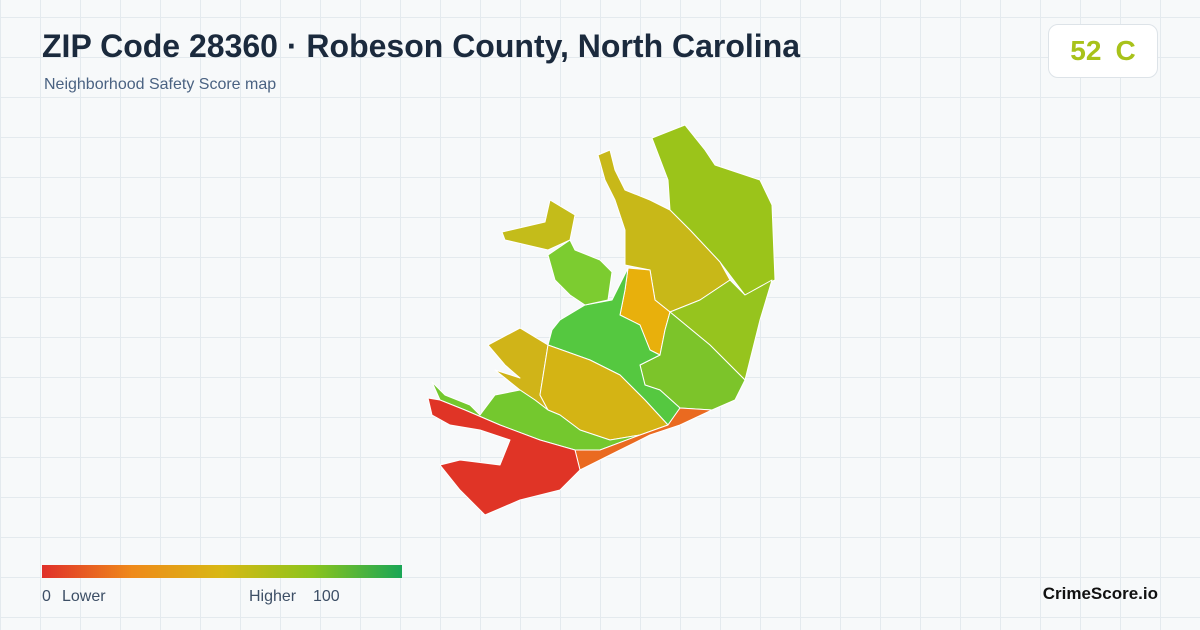 Image resolution: width=1200 pixels, height=630 pixels. I want to click on legend-high: Higher, so click(273, 596).